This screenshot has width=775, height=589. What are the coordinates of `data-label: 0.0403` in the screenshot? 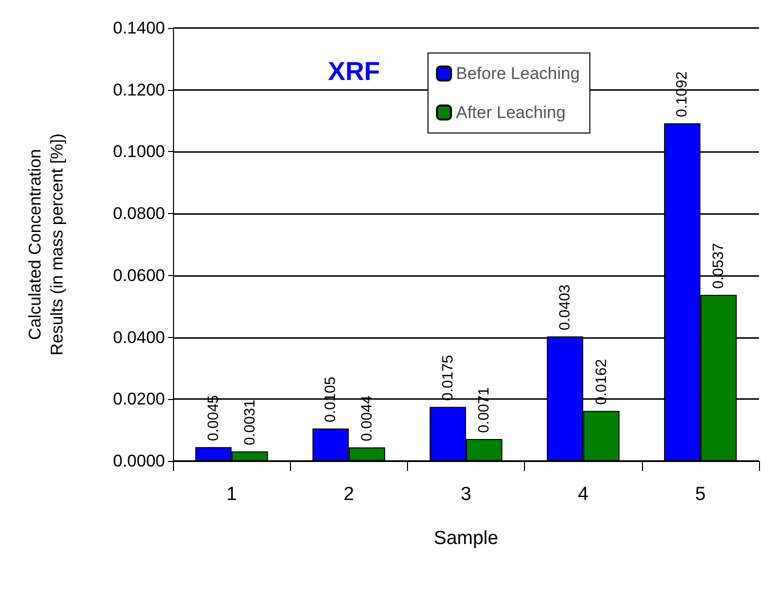 It's located at (565, 307).